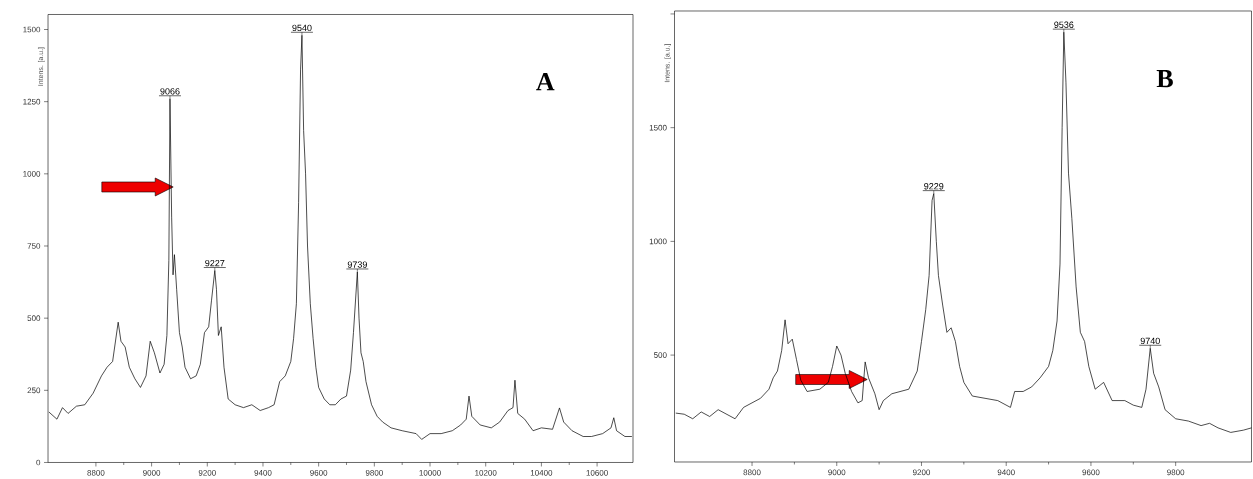 The width and height of the screenshot is (1253, 479). What do you see at coordinates (597, 473) in the screenshot?
I see `x-tick-label: 10600` at bounding box center [597, 473].